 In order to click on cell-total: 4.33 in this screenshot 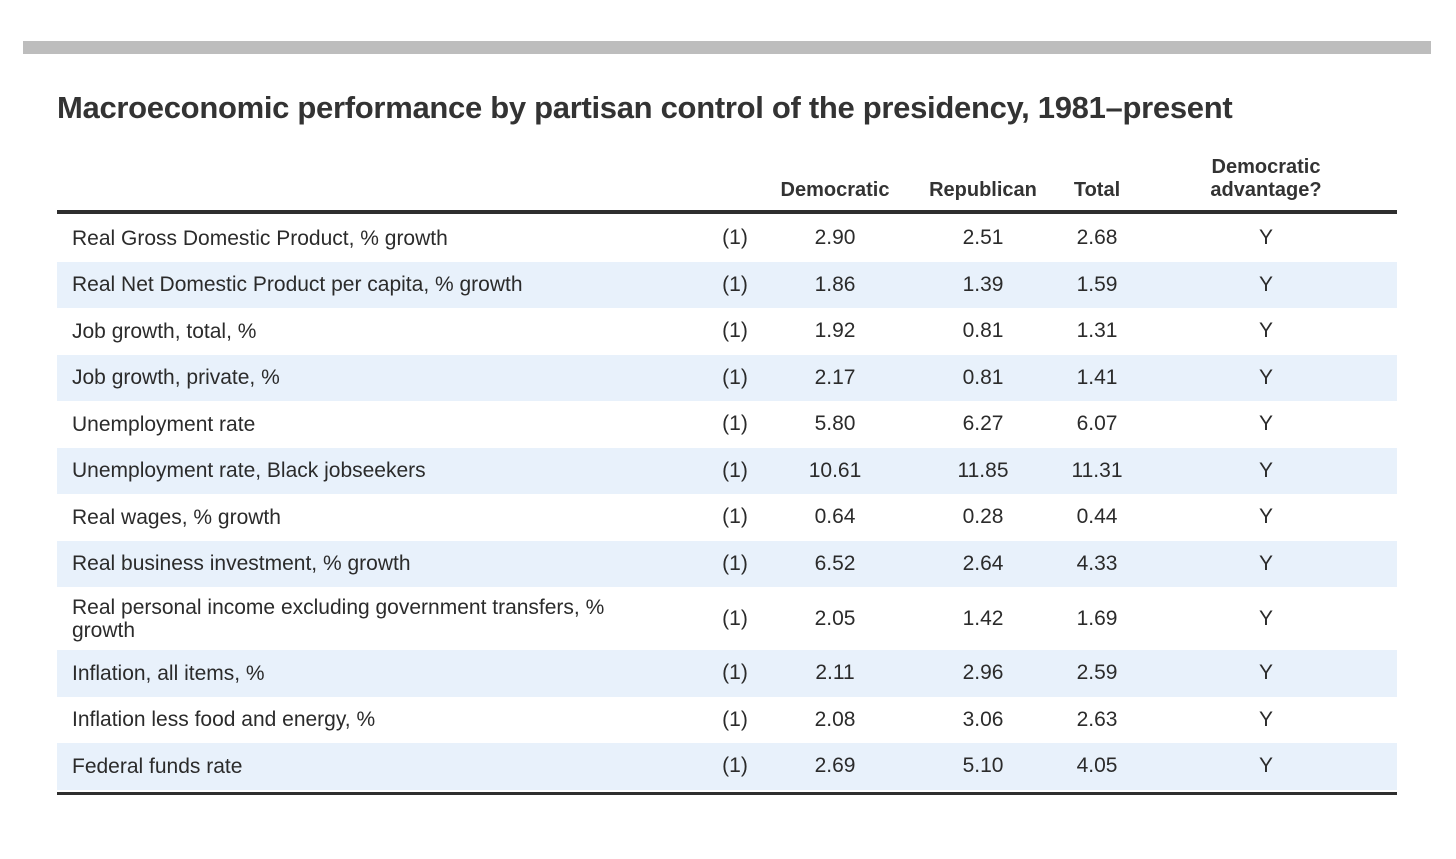, I will do `click(1097, 563)`.